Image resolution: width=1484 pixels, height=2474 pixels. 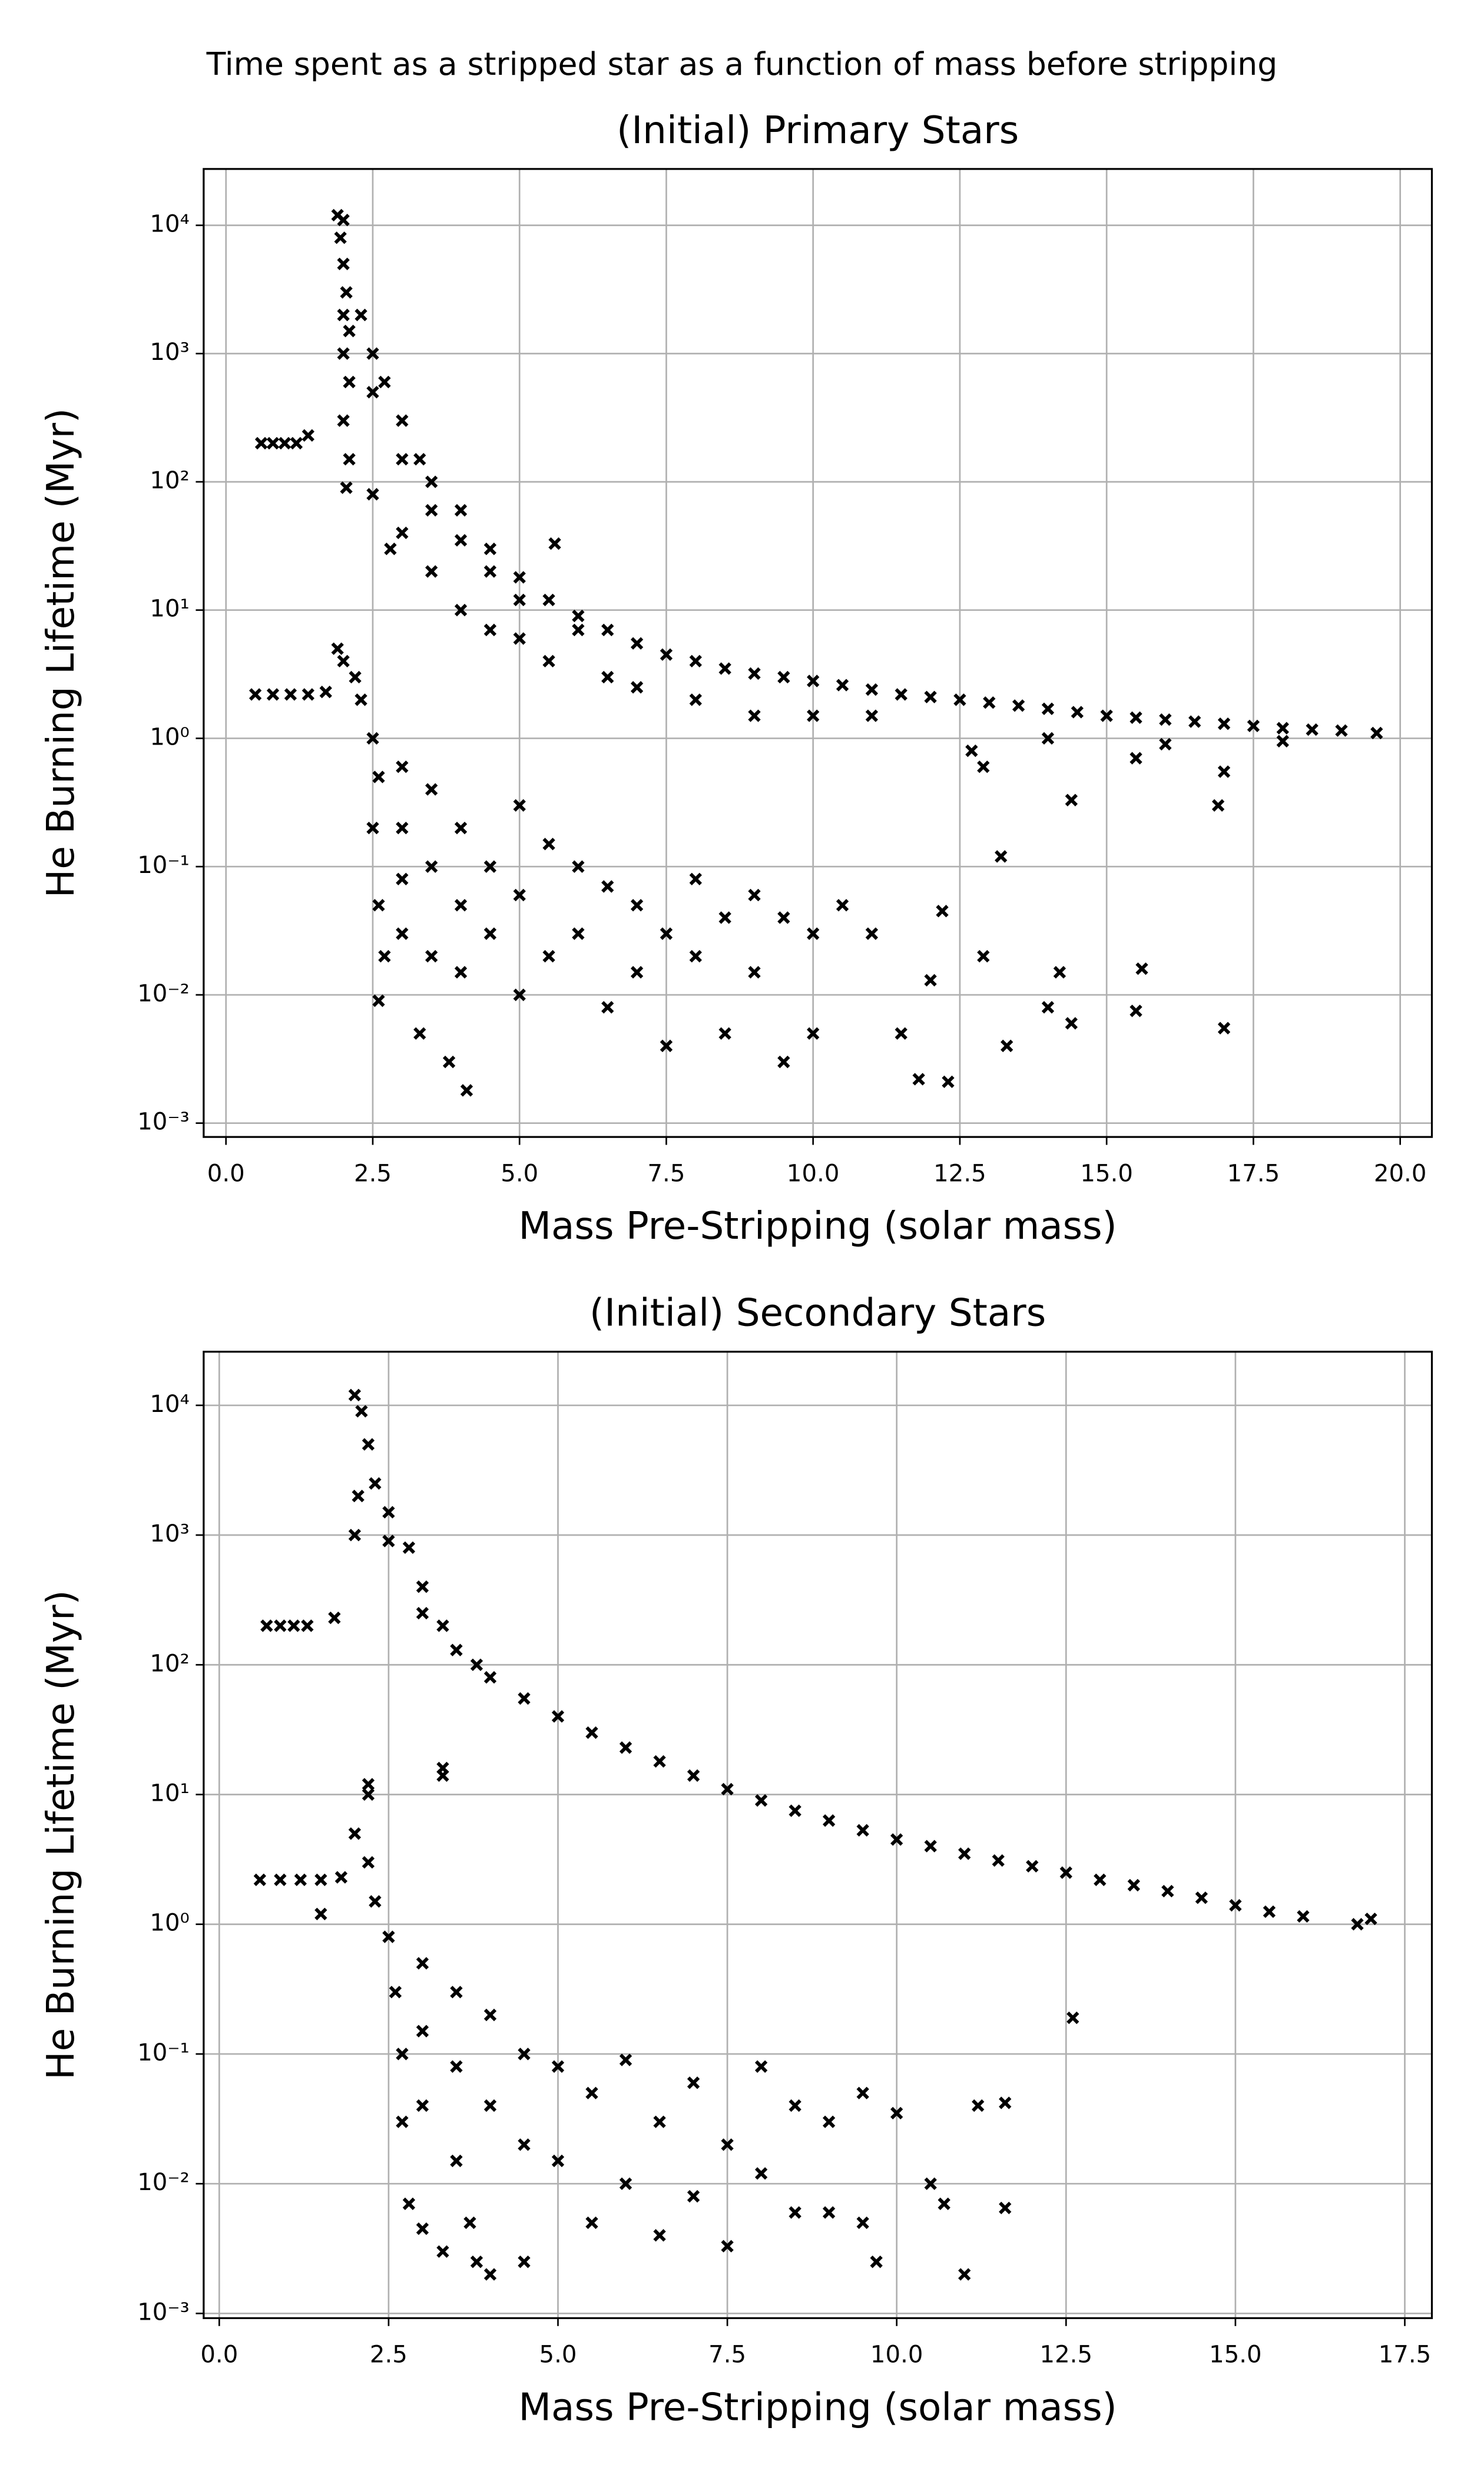 I want to click on x-tick-label: 20.0, so click(x=1400, y=1174).